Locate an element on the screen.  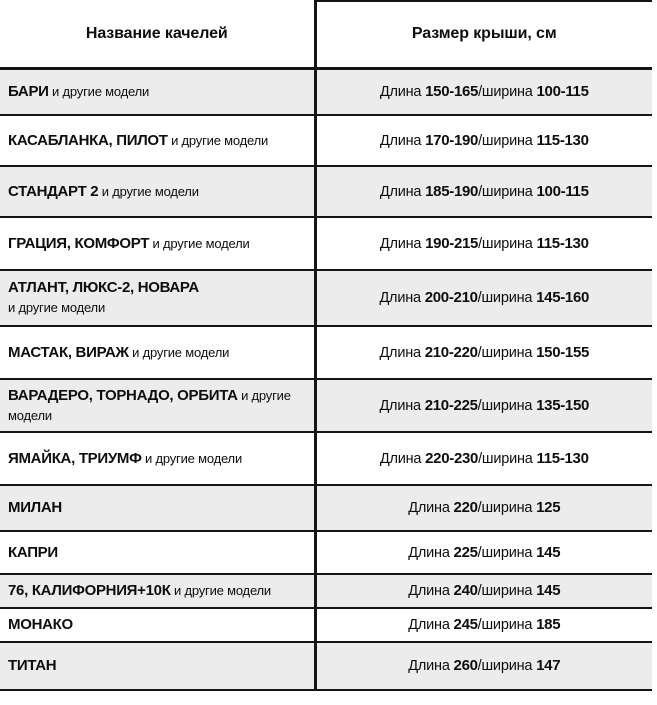
length-value: 210-220 is located at coordinates (451, 352).